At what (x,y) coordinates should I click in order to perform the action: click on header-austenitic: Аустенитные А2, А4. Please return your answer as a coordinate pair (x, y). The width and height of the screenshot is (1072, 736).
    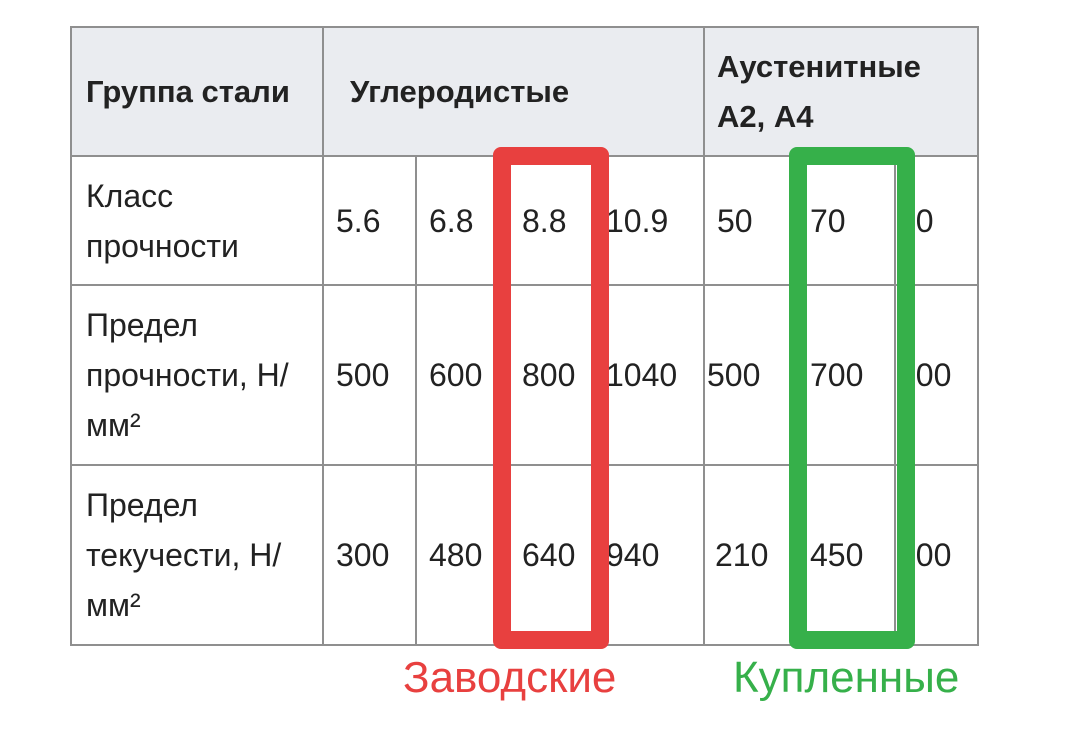
    Looking at the image, I should click on (841, 91).